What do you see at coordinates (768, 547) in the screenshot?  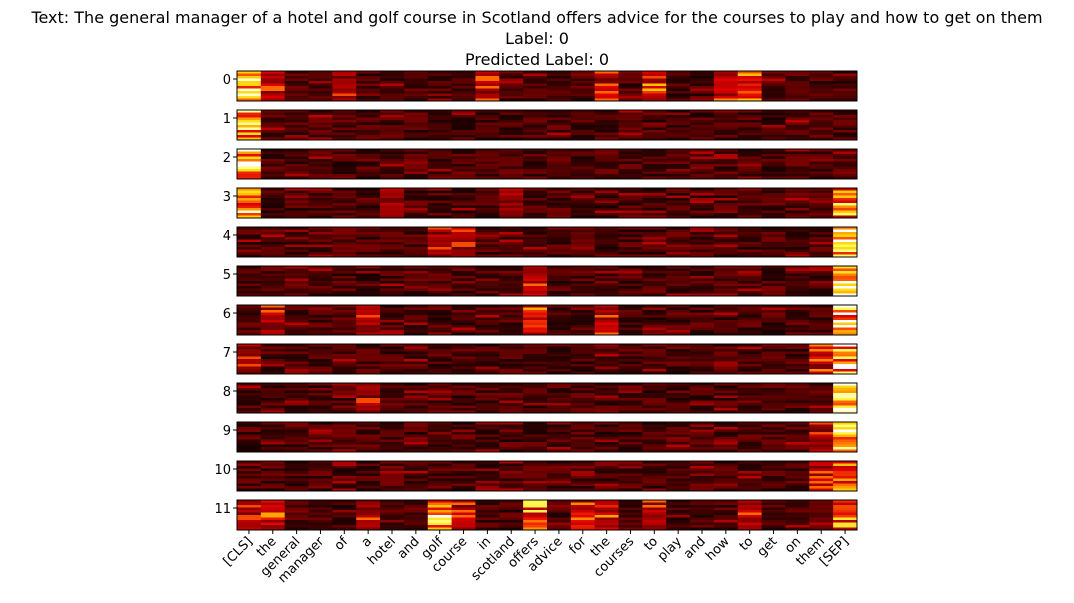 I see `token-label: get` at bounding box center [768, 547].